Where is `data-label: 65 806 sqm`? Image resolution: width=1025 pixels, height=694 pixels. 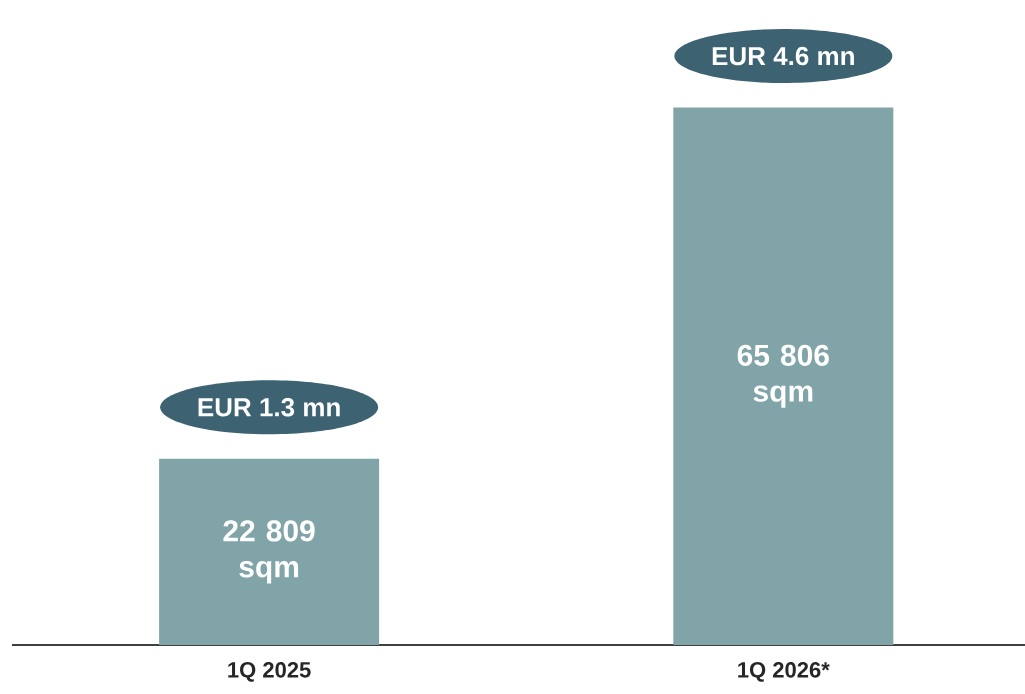 data-label: 65 806 sqm is located at coordinates (783, 376).